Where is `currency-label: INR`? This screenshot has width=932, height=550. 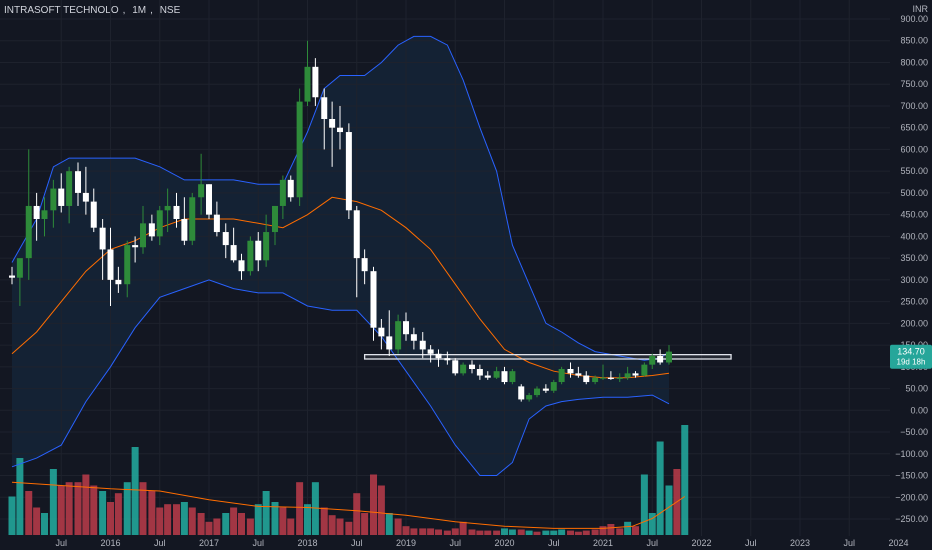 currency-label: INR is located at coordinates (921, 9).